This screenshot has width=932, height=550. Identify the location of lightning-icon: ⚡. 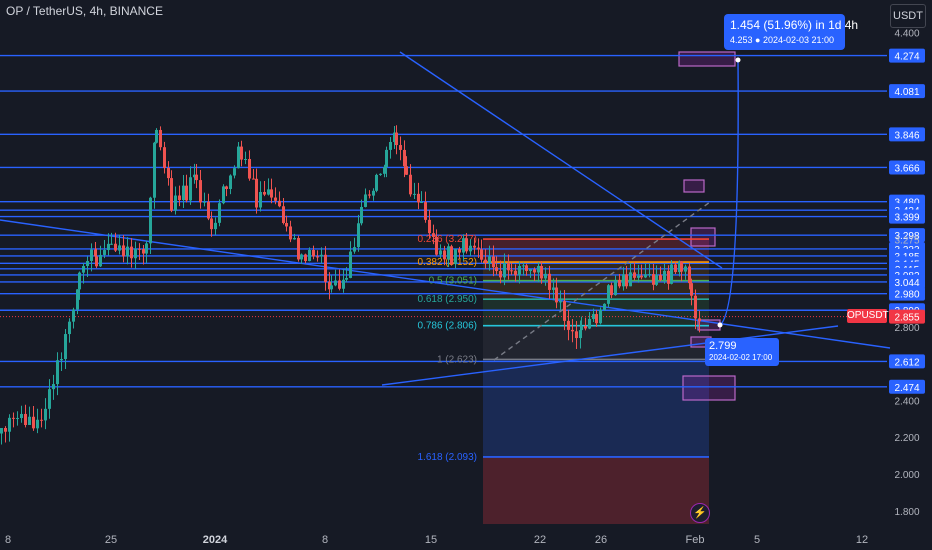
(700, 513).